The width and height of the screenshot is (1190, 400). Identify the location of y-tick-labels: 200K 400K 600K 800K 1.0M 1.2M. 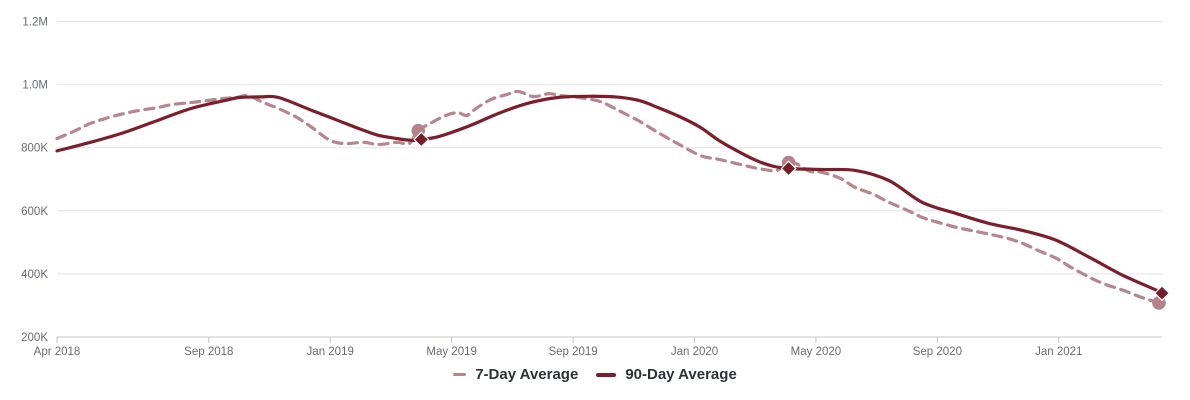
(34, 181).